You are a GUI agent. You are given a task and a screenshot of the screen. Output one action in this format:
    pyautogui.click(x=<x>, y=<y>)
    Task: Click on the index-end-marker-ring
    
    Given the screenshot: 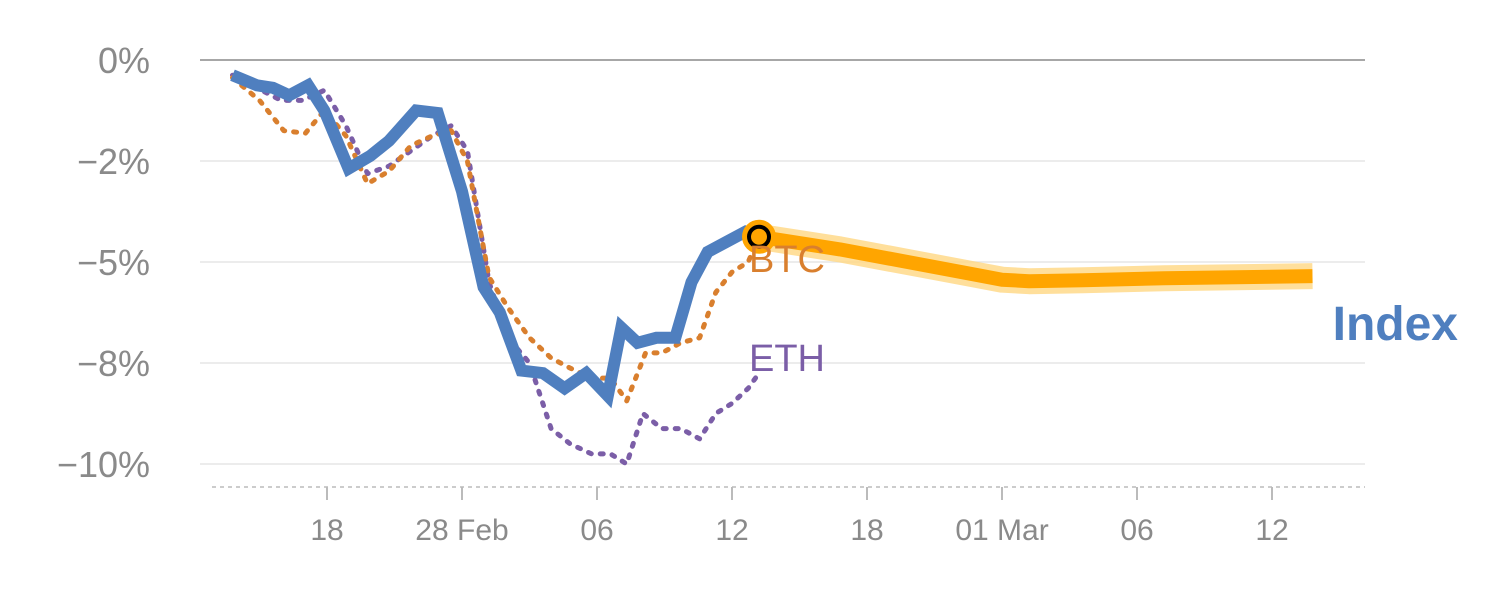 What is the action you would take?
    pyautogui.click(x=759, y=236)
    